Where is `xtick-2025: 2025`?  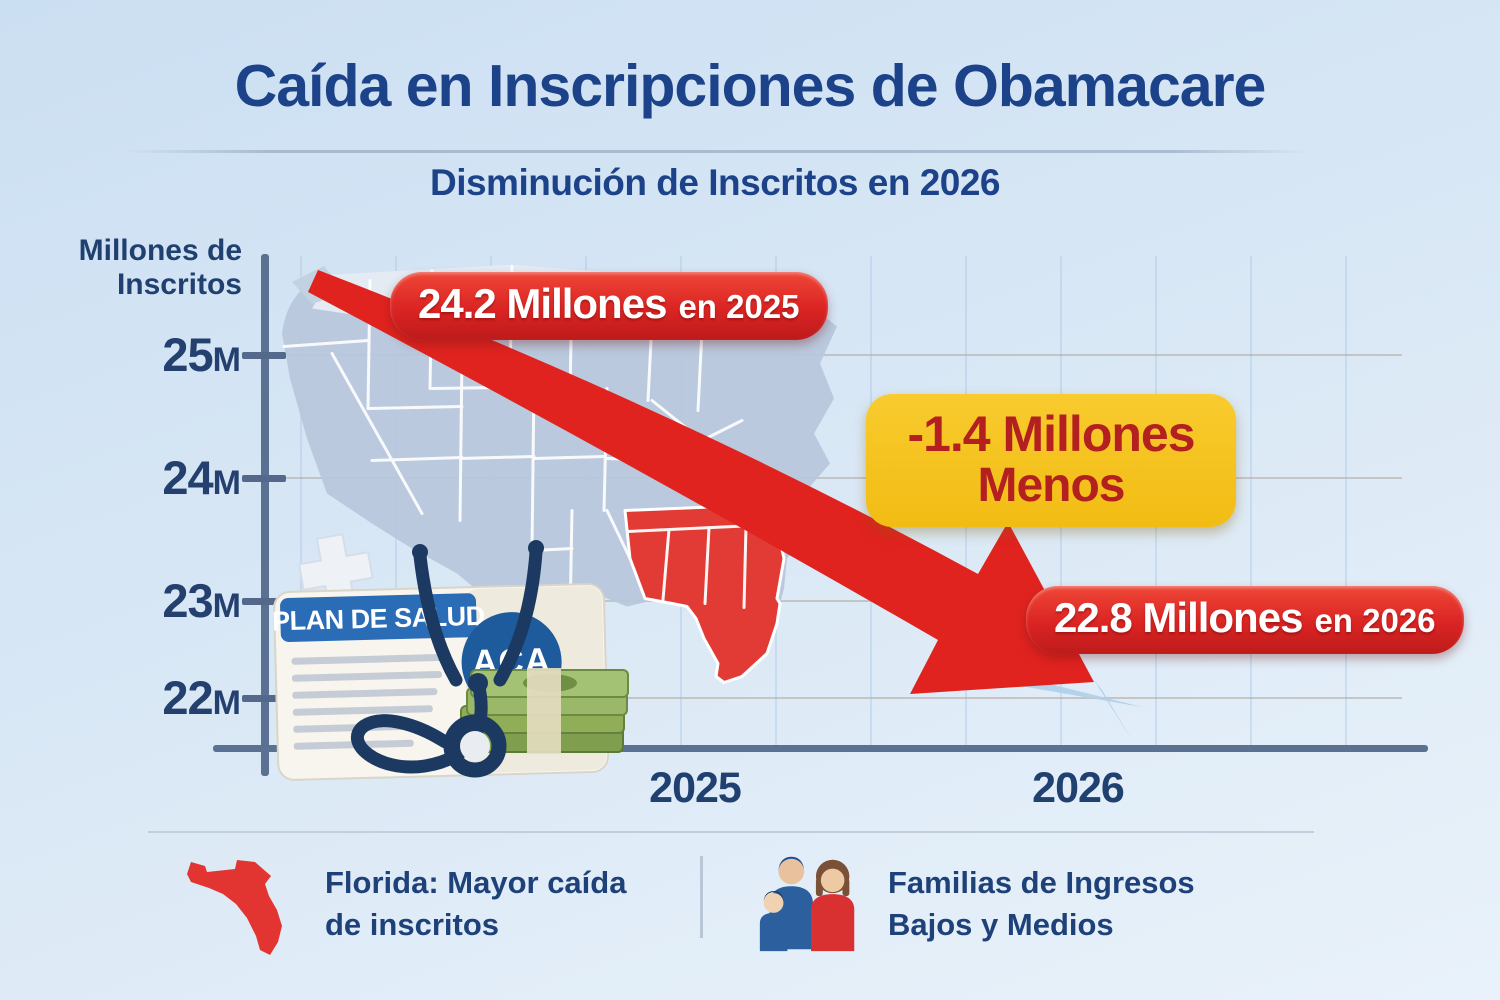 xtick-2025: 2025 is located at coordinates (695, 788).